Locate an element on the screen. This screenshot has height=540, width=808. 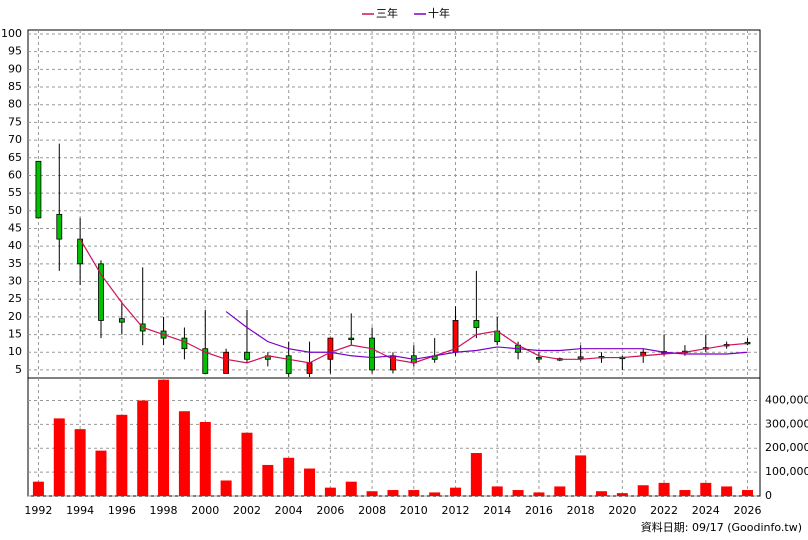
x-tick-label: 2024 is located at coordinates (706, 510).